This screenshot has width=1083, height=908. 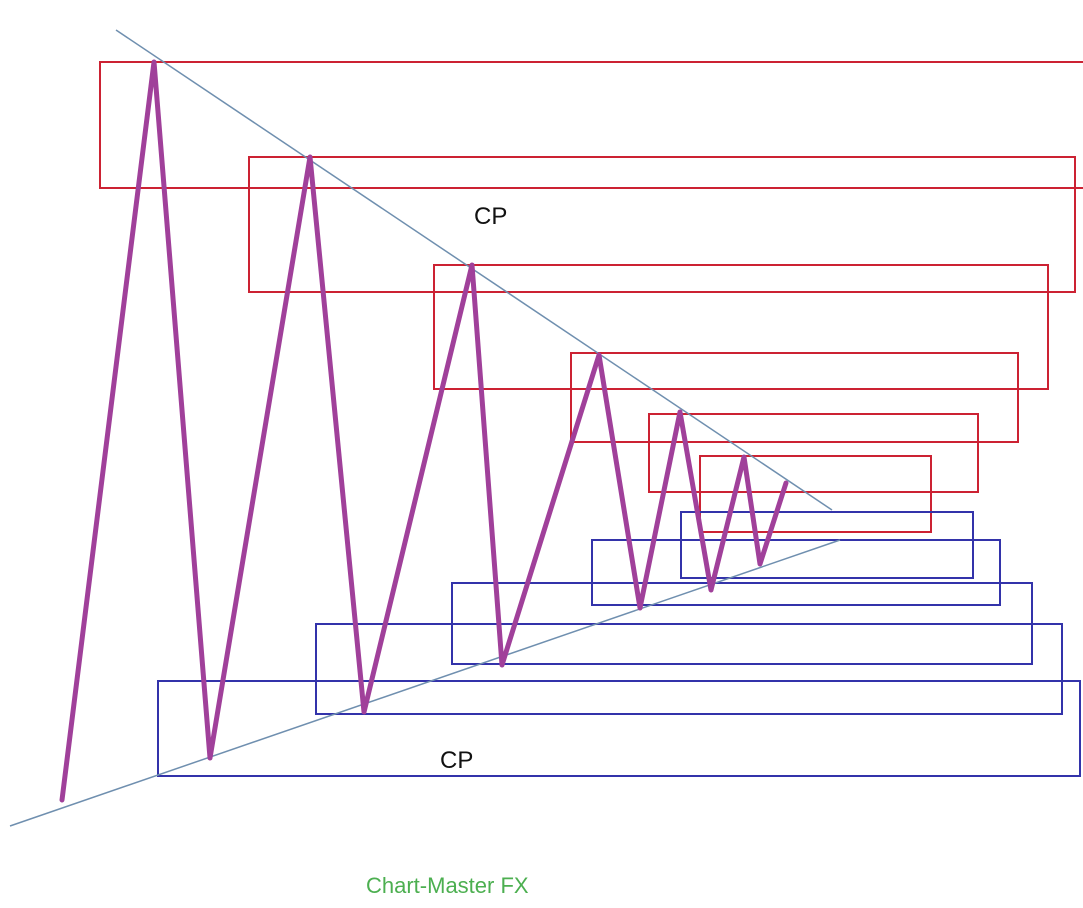 What do you see at coordinates (456, 760) in the screenshot?
I see `lower-cp-label: CP` at bounding box center [456, 760].